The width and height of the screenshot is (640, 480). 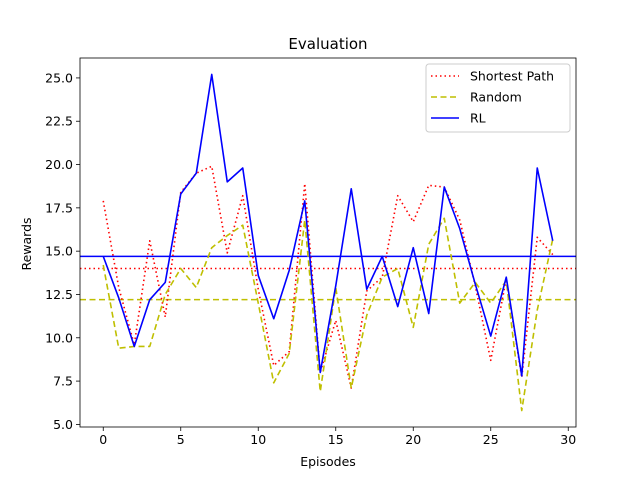 I want to click on legend-label-2: RL, so click(x=478, y=118).